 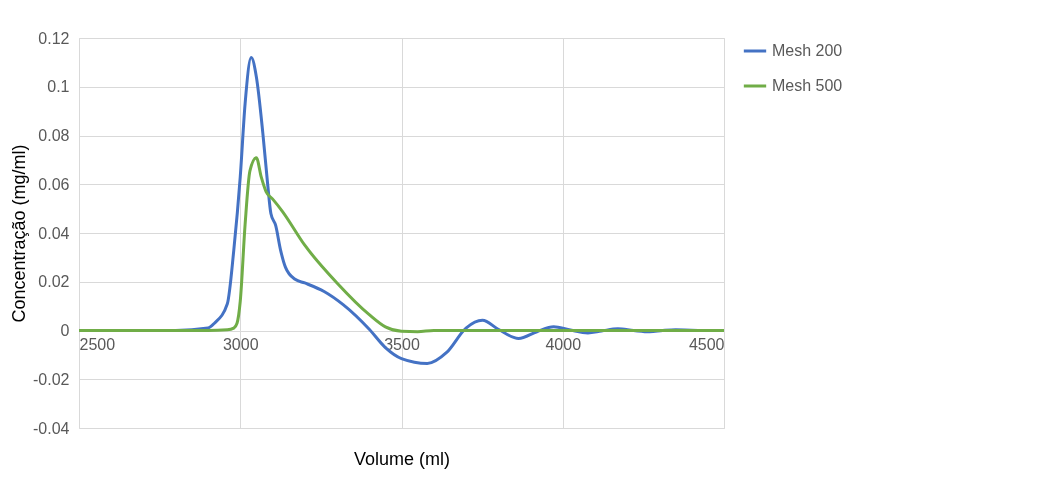 What do you see at coordinates (54, 282) in the screenshot?
I see `y-tick-label: 0.02` at bounding box center [54, 282].